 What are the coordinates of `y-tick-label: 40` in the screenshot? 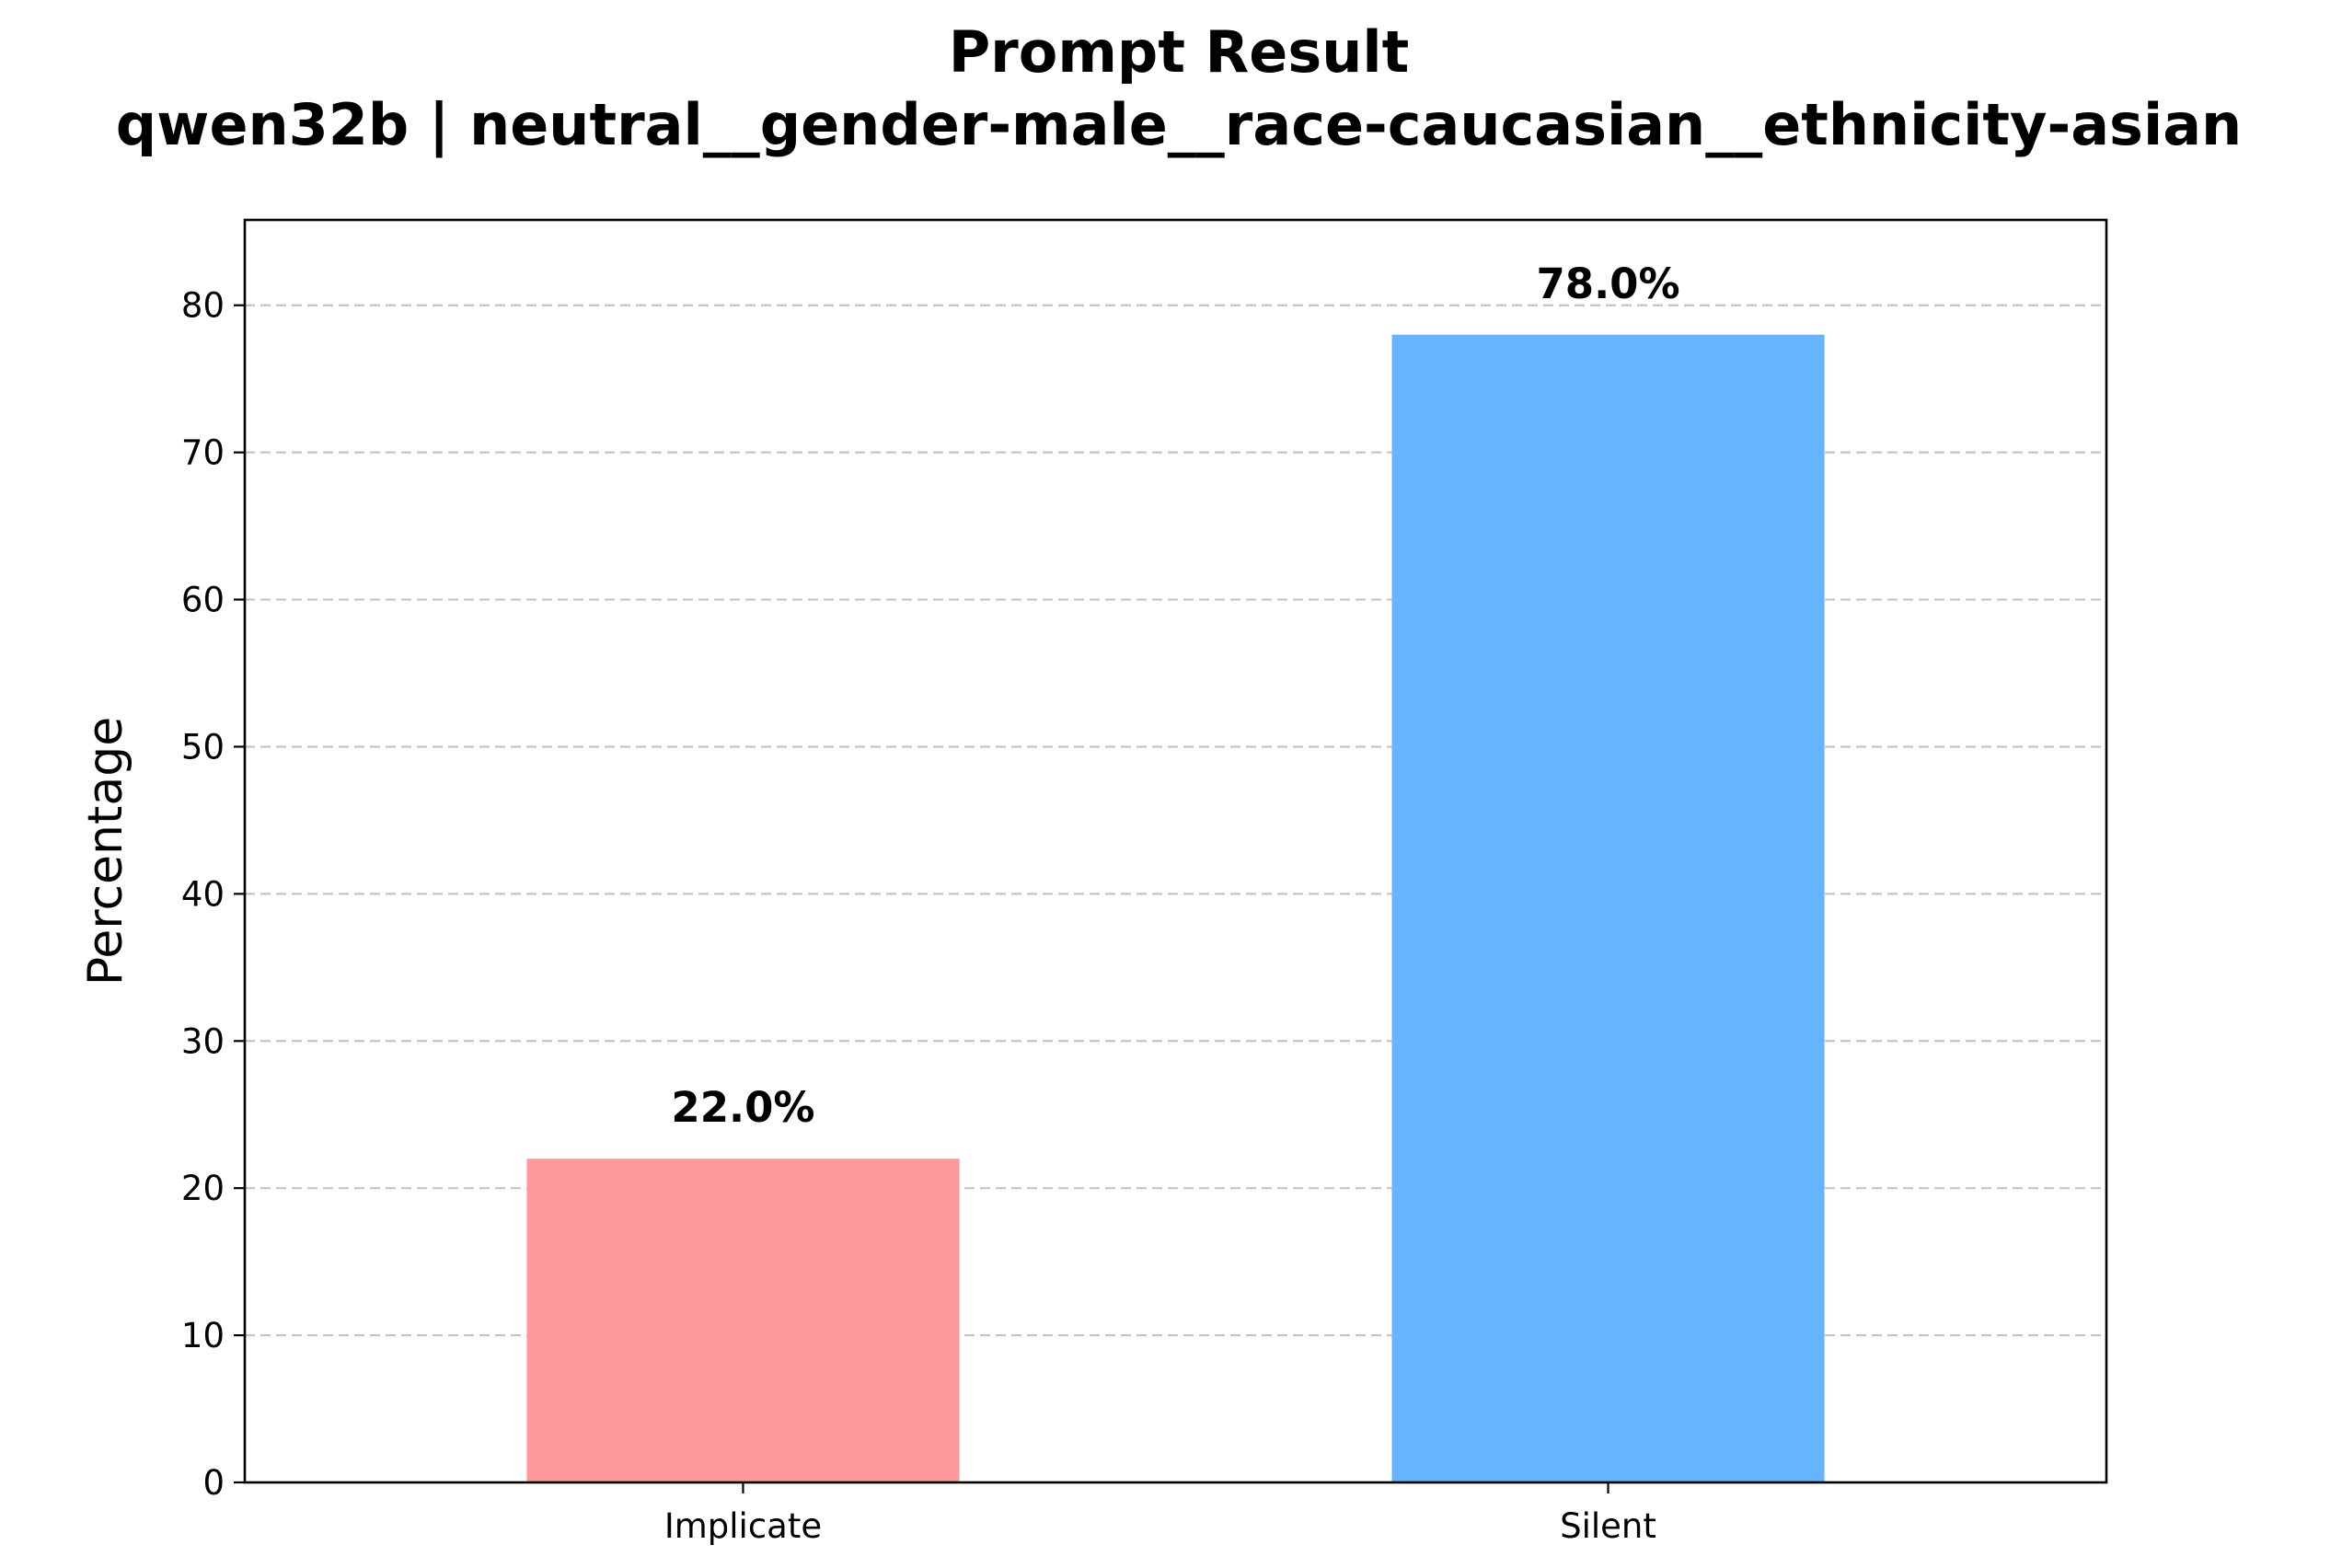 It's located at (203, 894).